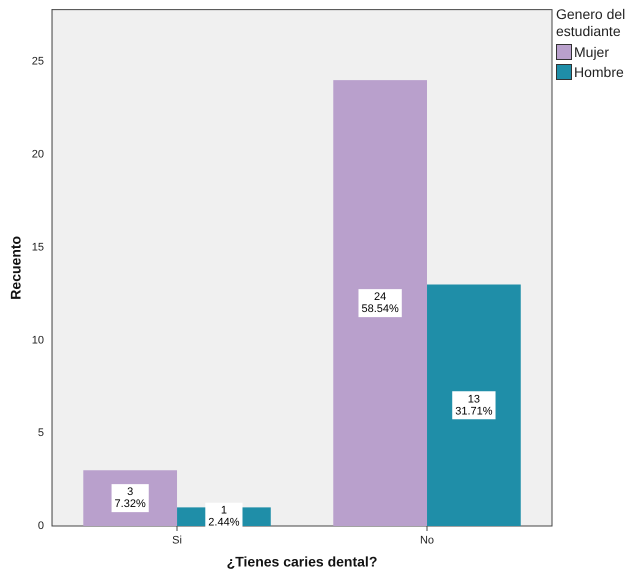  Describe the element at coordinates (302, 561) in the screenshot. I see `x-axis-title: ¿Tienes caries dental?` at that location.